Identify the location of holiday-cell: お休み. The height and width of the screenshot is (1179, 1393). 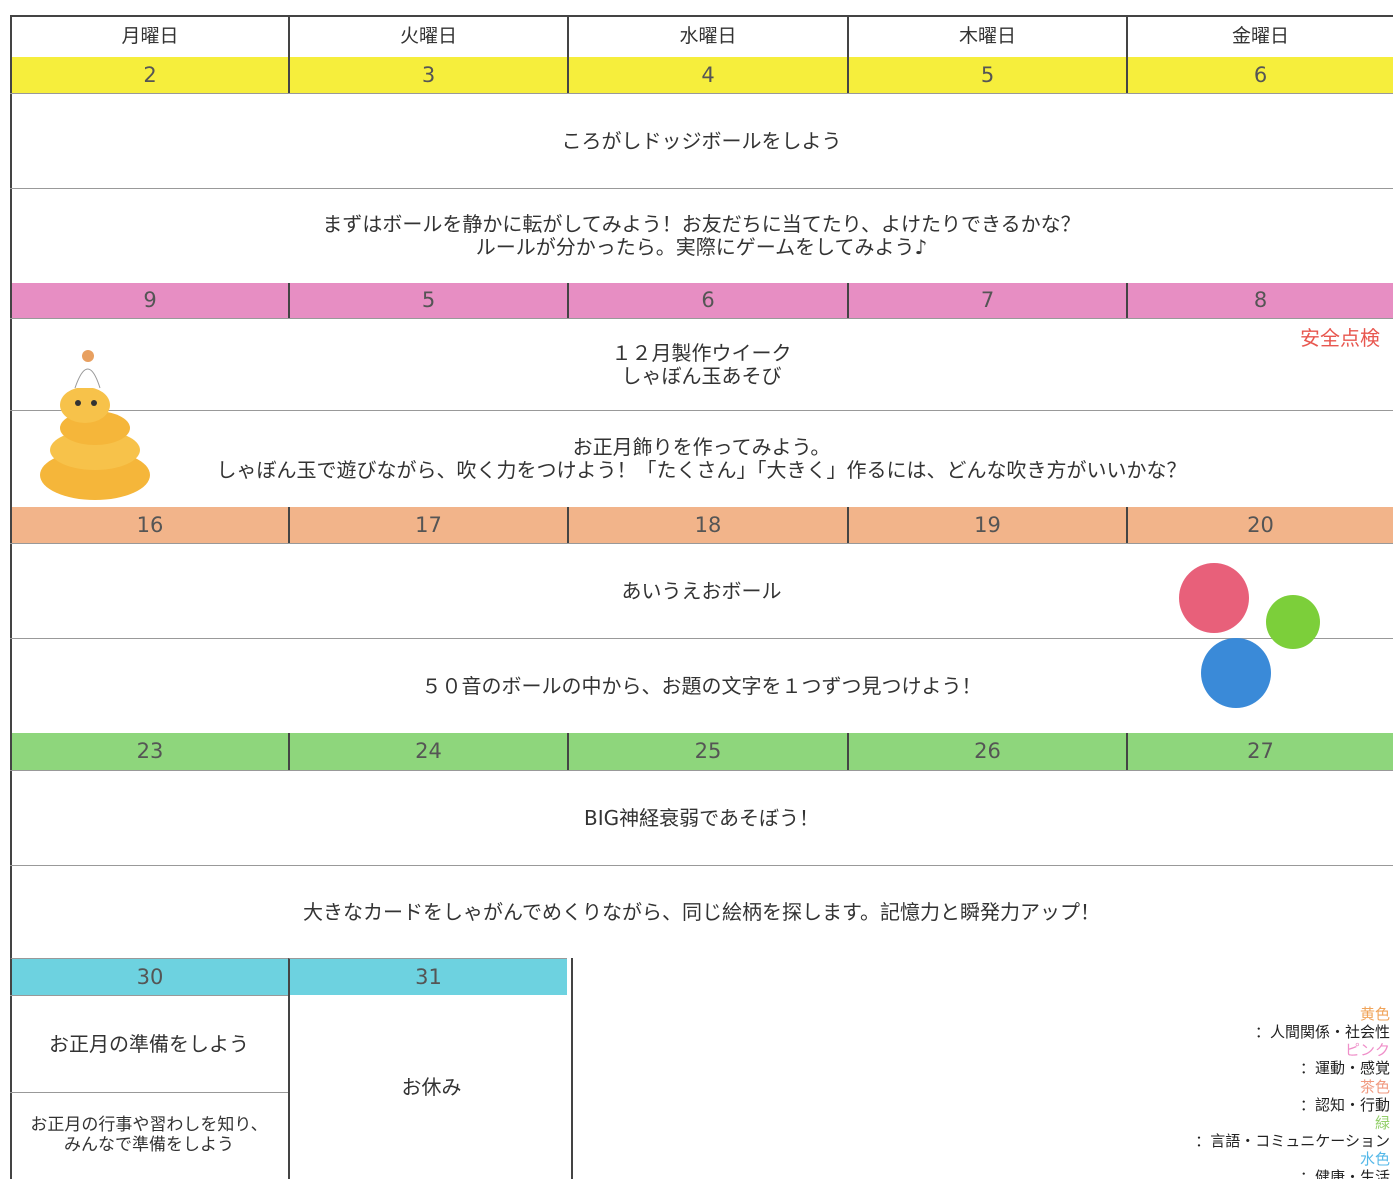
(430, 1087).